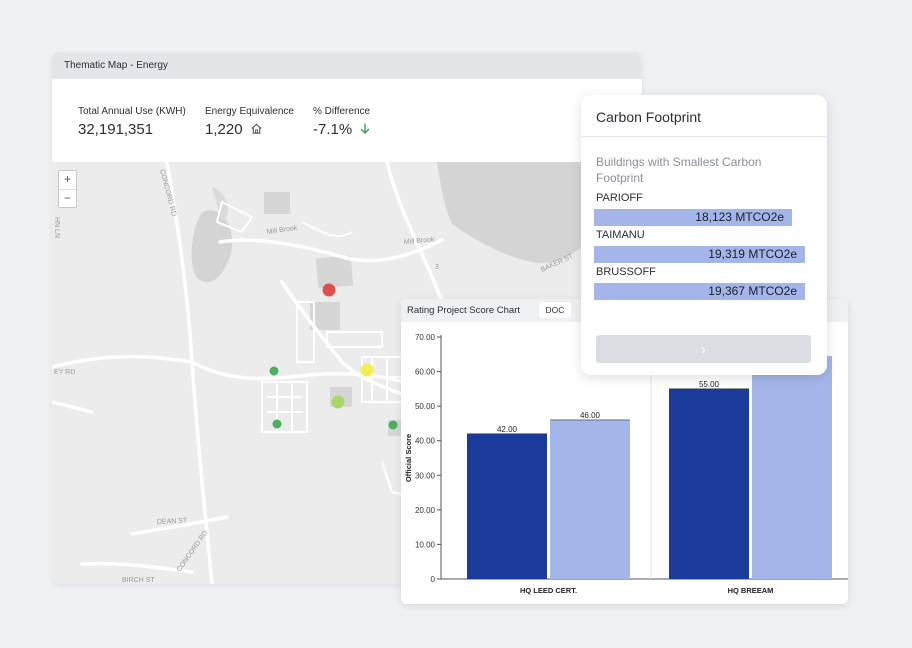 This screenshot has width=912, height=648. Describe the element at coordinates (425, 406) in the screenshot. I see `y-tick-label: 50.00` at that location.